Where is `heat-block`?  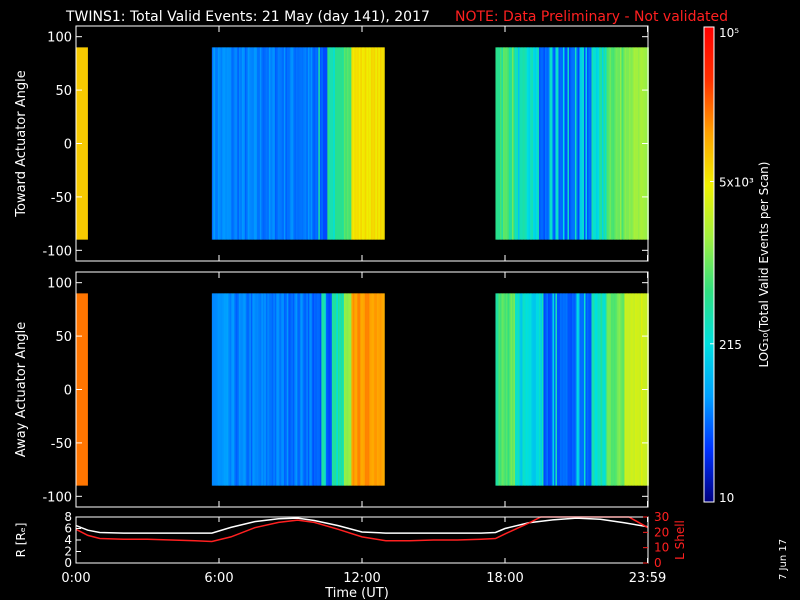 heat-block is located at coordinates (572, 143).